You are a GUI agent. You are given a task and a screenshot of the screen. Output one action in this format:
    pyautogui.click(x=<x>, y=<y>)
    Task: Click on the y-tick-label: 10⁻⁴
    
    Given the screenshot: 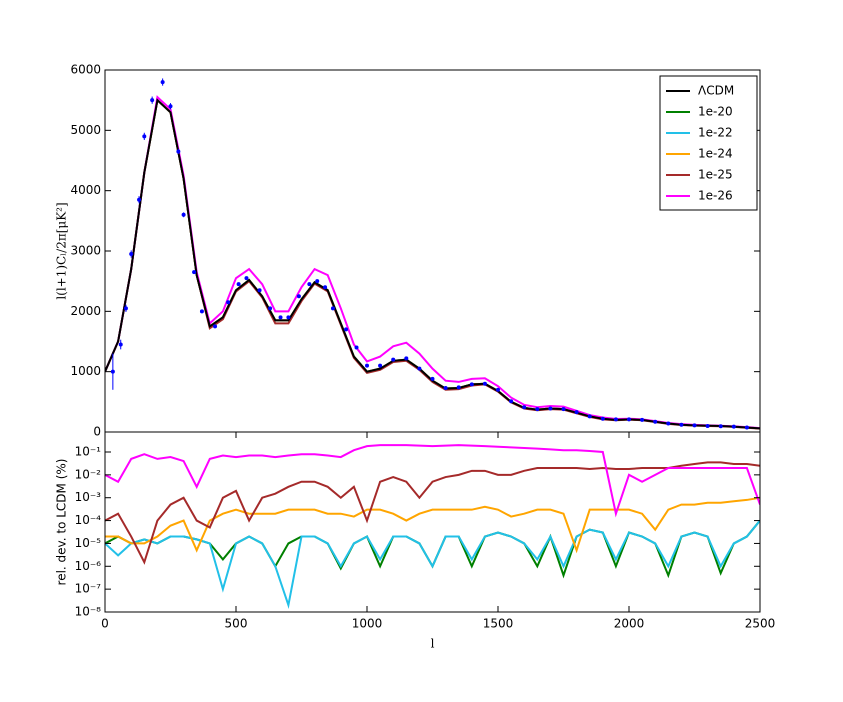 What is the action you would take?
    pyautogui.click(x=88, y=520)
    